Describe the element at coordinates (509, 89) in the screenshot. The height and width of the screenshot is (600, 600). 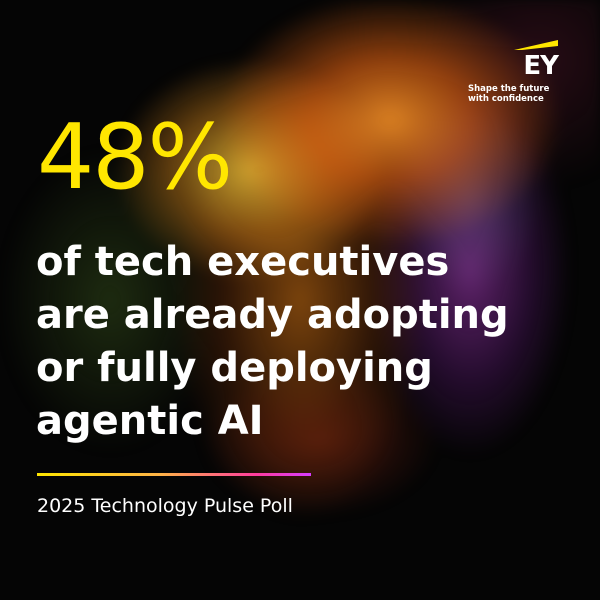
I see `logo-tagline-line1: Shape the future` at that location.